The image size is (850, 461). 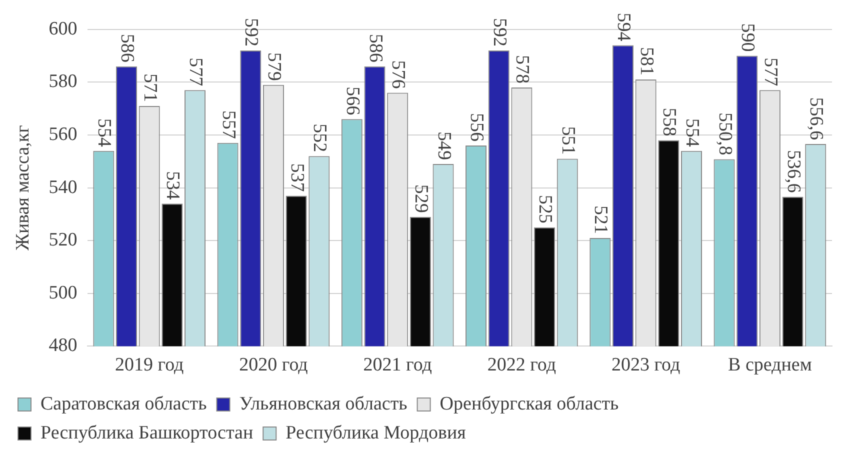 I want to click on data-label: 536,6, so click(x=793, y=171).